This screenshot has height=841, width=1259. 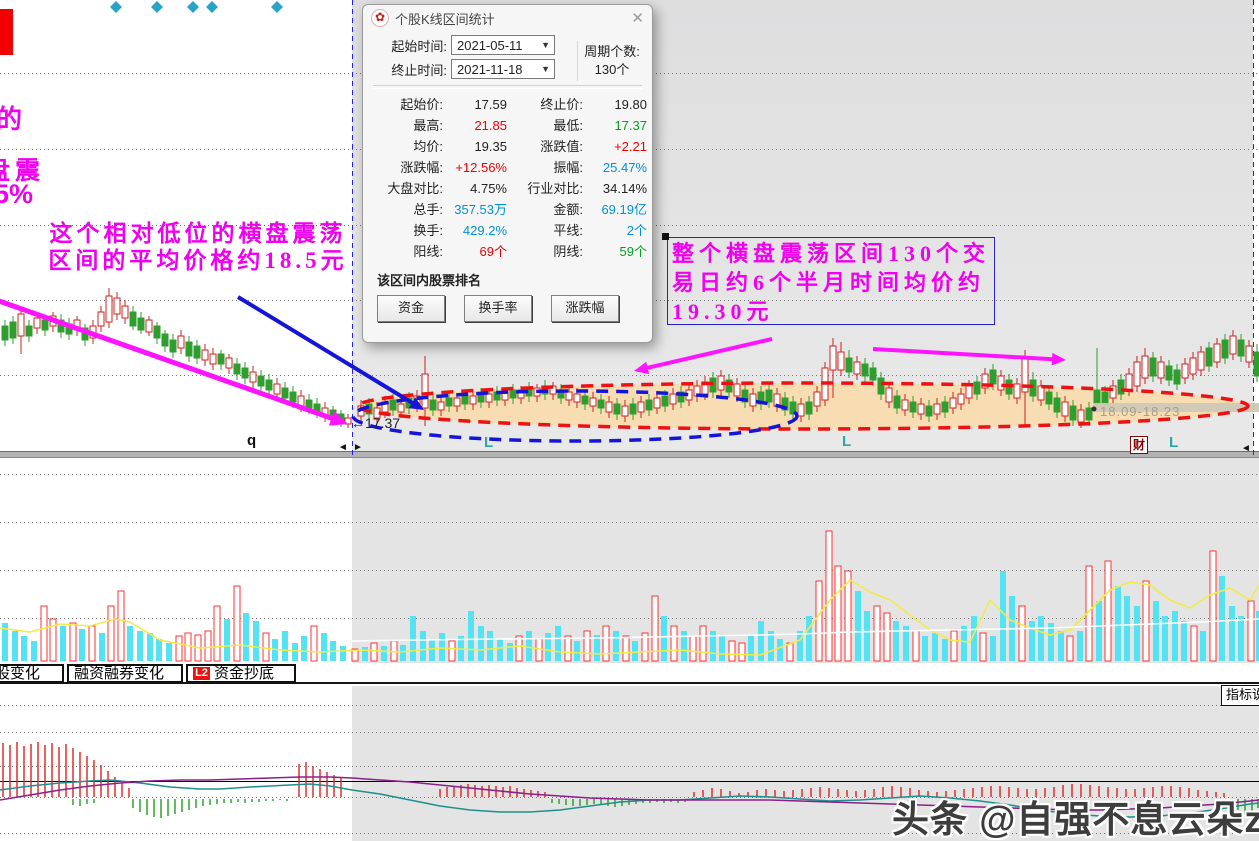 I want to click on stat-value: 19.80, so click(x=630, y=104).